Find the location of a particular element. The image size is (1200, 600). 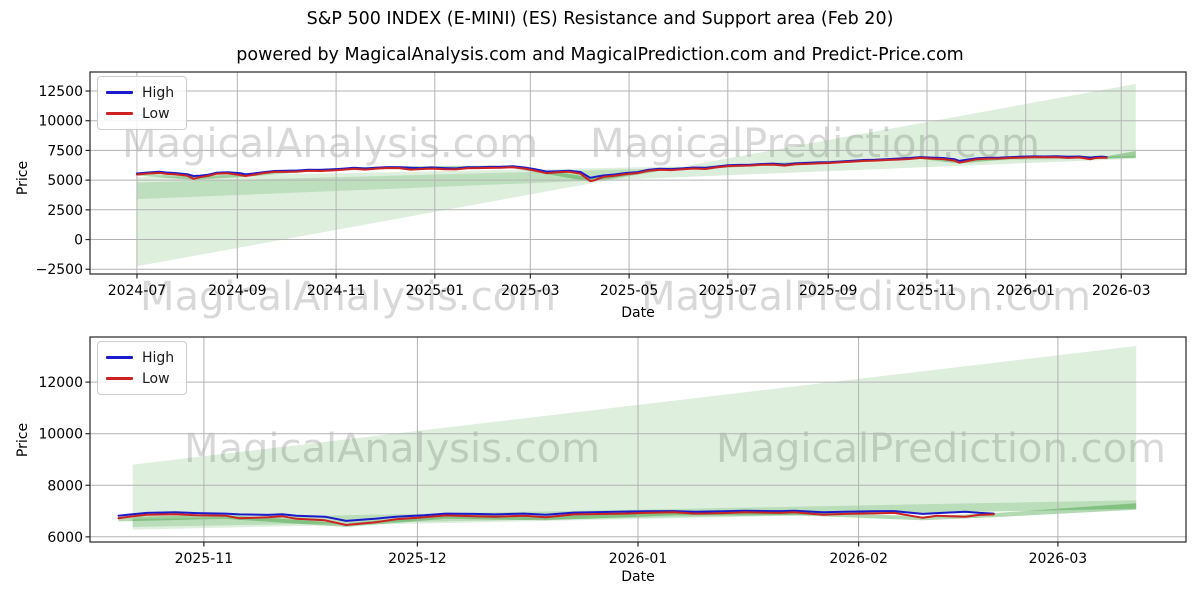

y-tick-label: 2500 is located at coordinates (65, 211).